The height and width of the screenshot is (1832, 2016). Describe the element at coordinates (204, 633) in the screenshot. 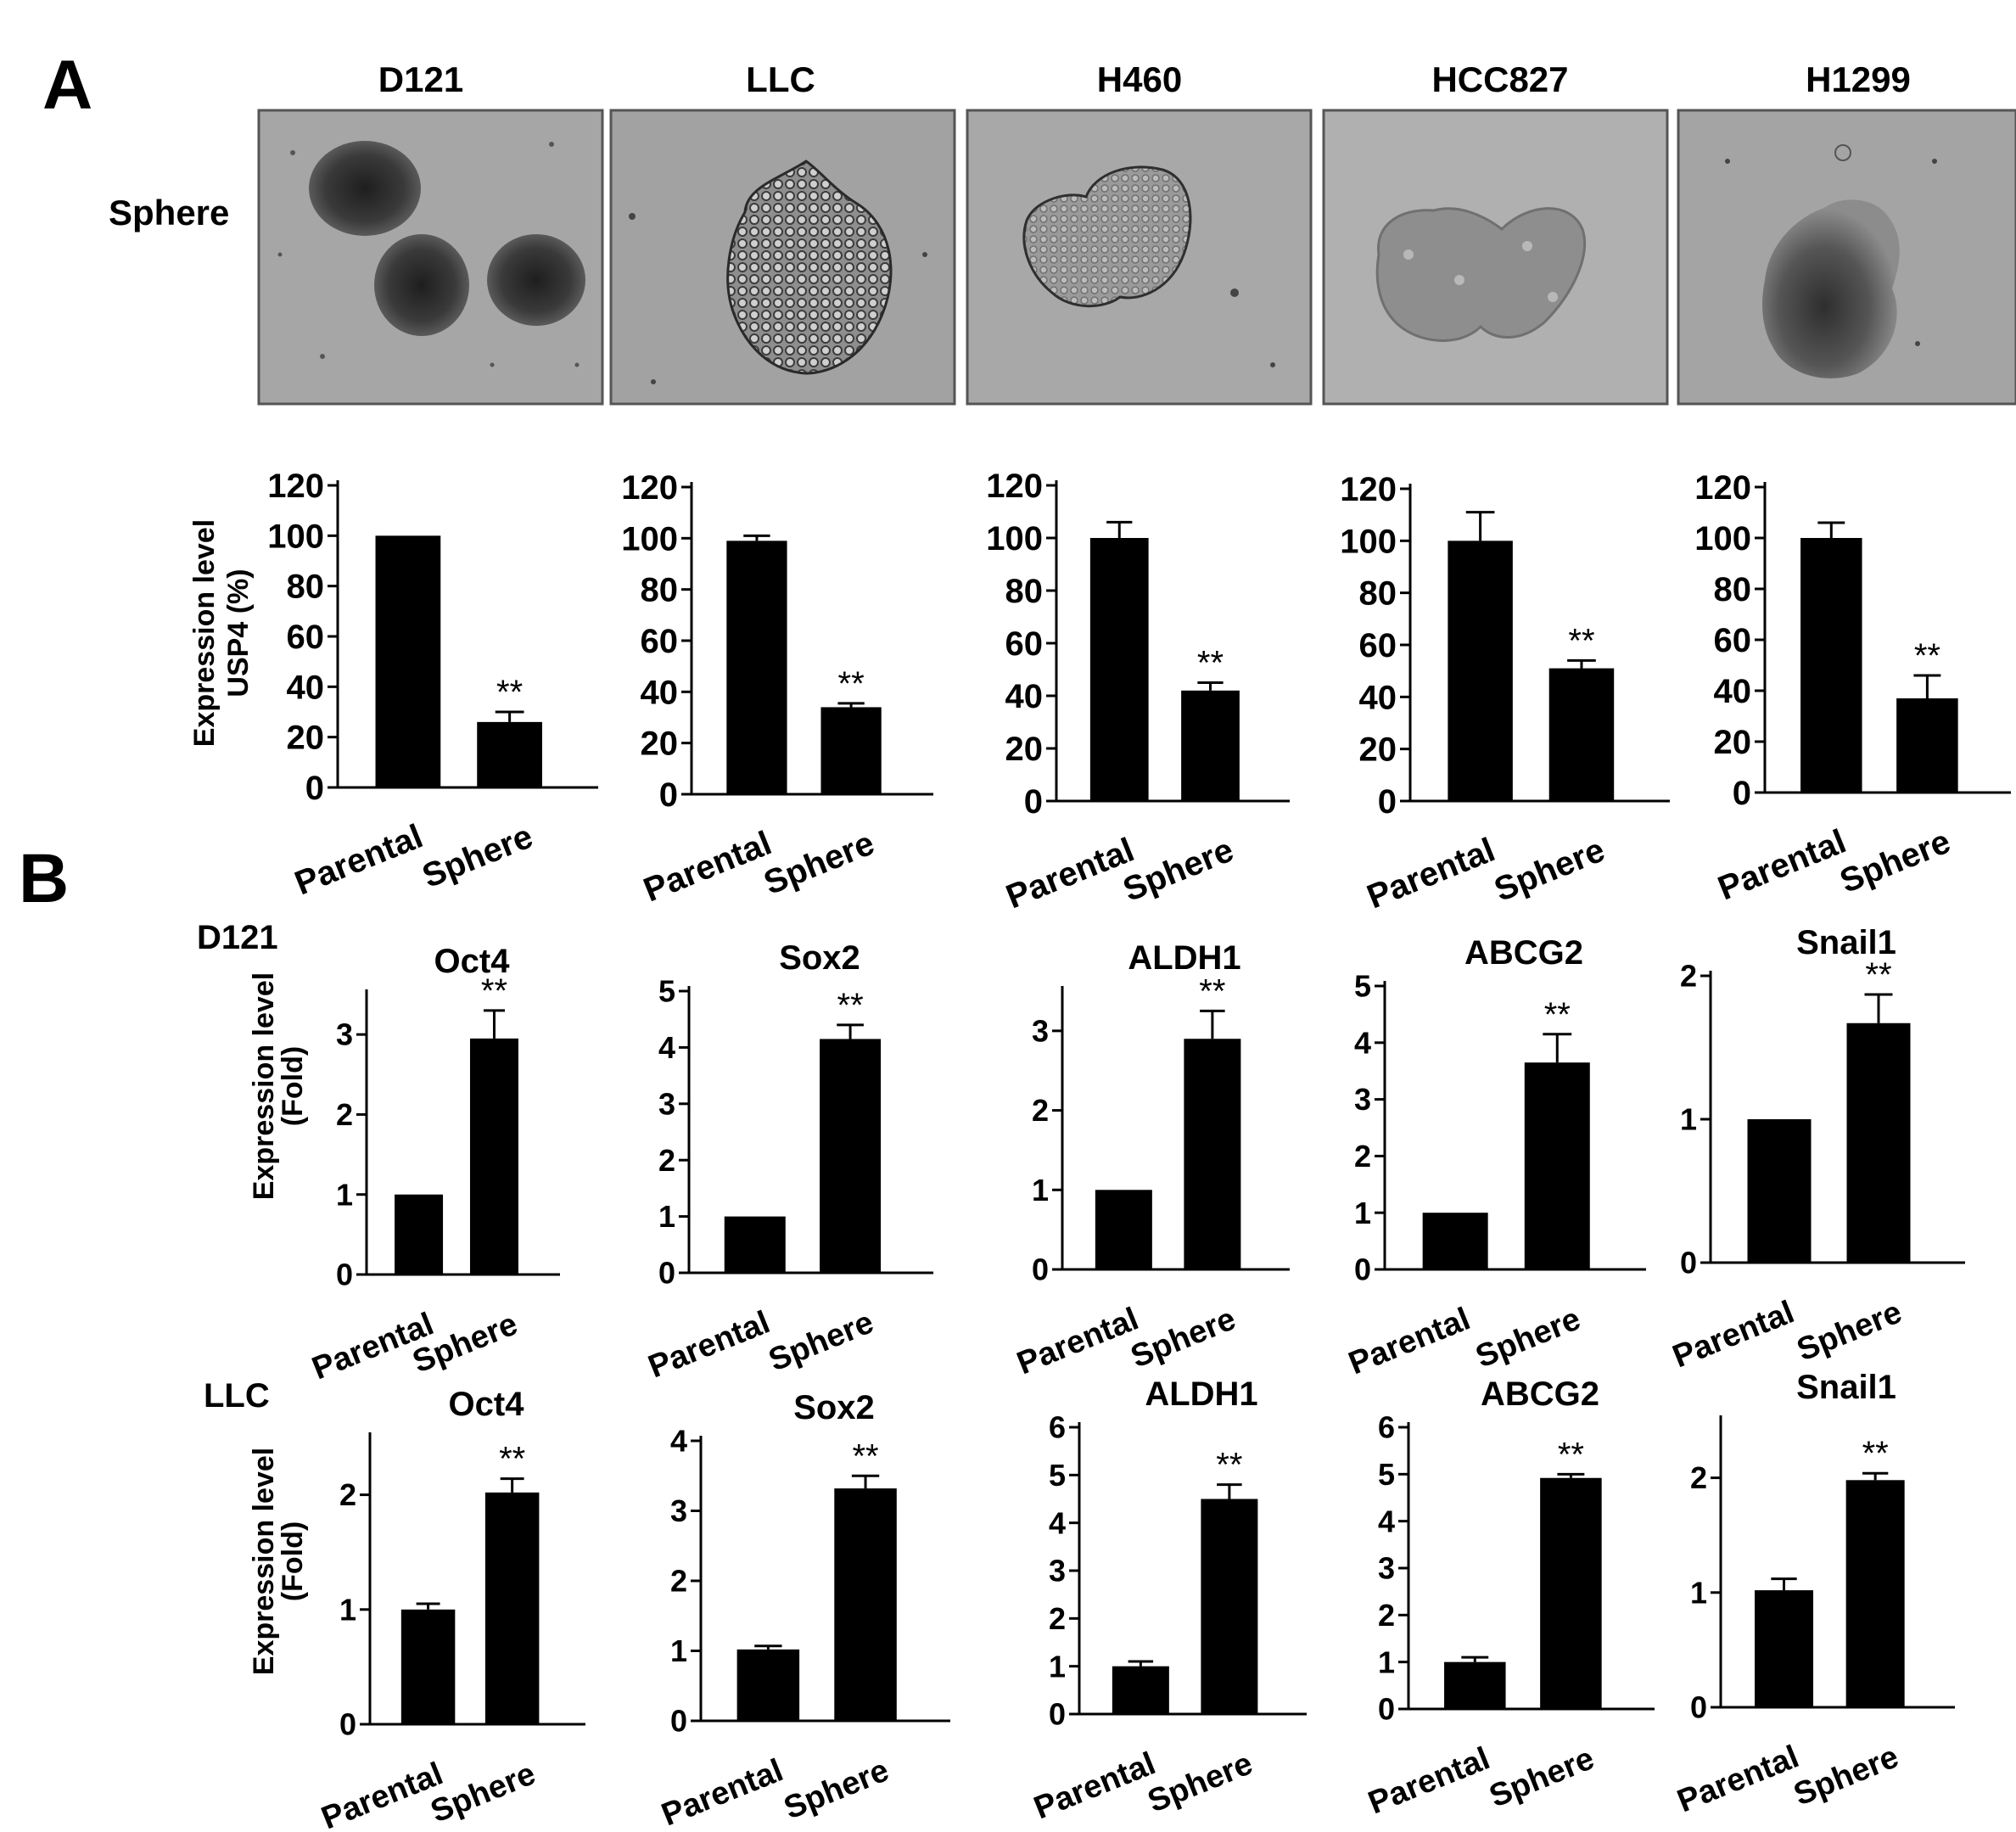

I see `panel-a-ylabel-line-1: Expression level` at that location.